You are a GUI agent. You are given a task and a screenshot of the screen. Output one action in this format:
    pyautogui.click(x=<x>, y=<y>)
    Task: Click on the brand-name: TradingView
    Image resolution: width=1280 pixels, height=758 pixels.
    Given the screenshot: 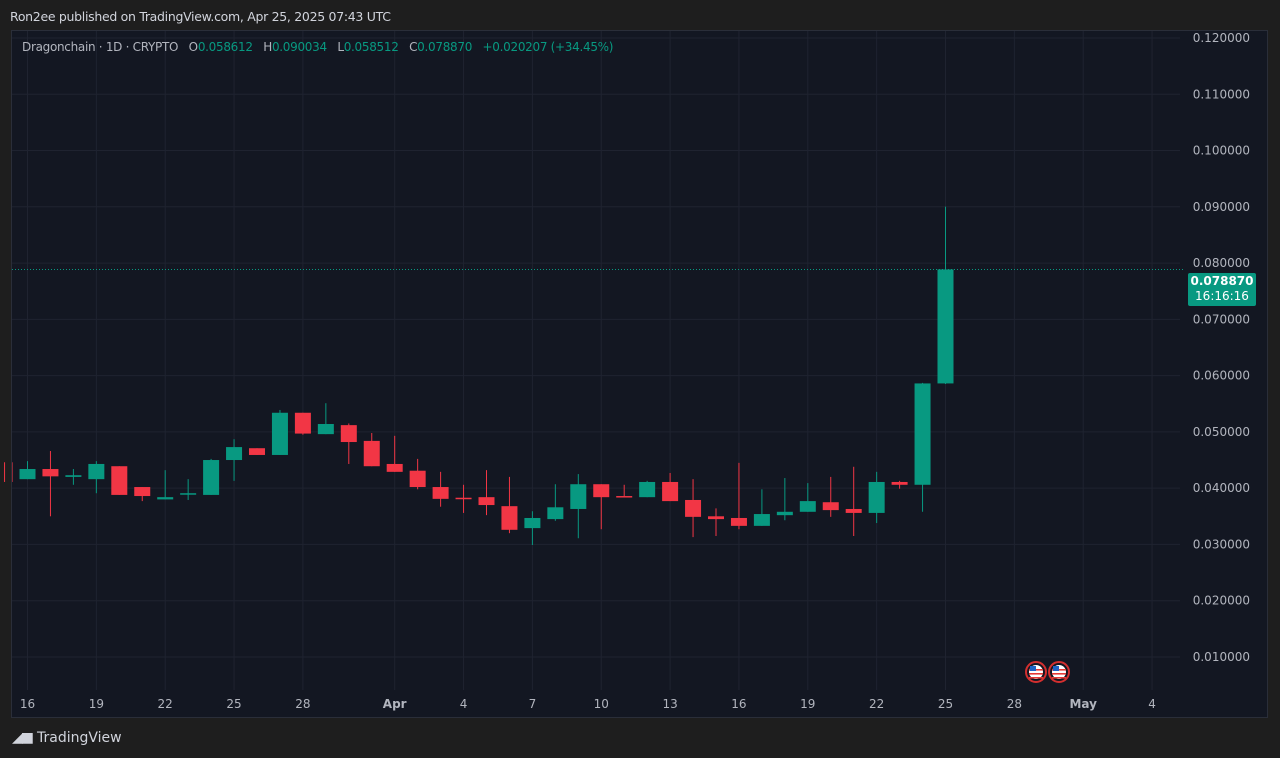 What is the action you would take?
    pyautogui.click(x=79, y=738)
    